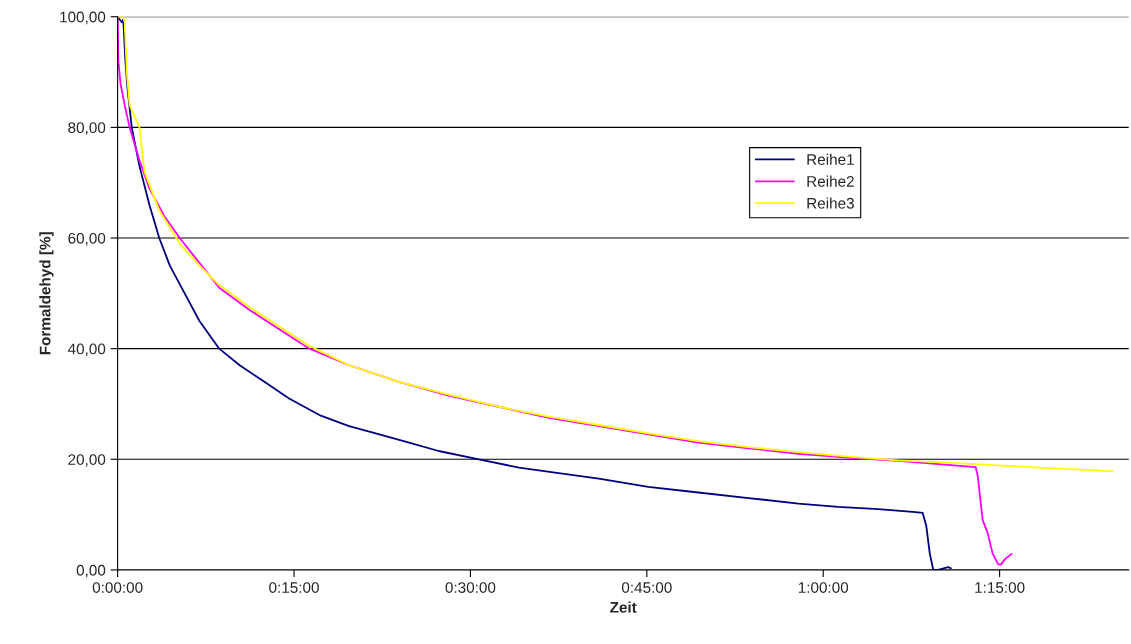  I want to click on y-tick-label: 60,00, so click(87, 239).